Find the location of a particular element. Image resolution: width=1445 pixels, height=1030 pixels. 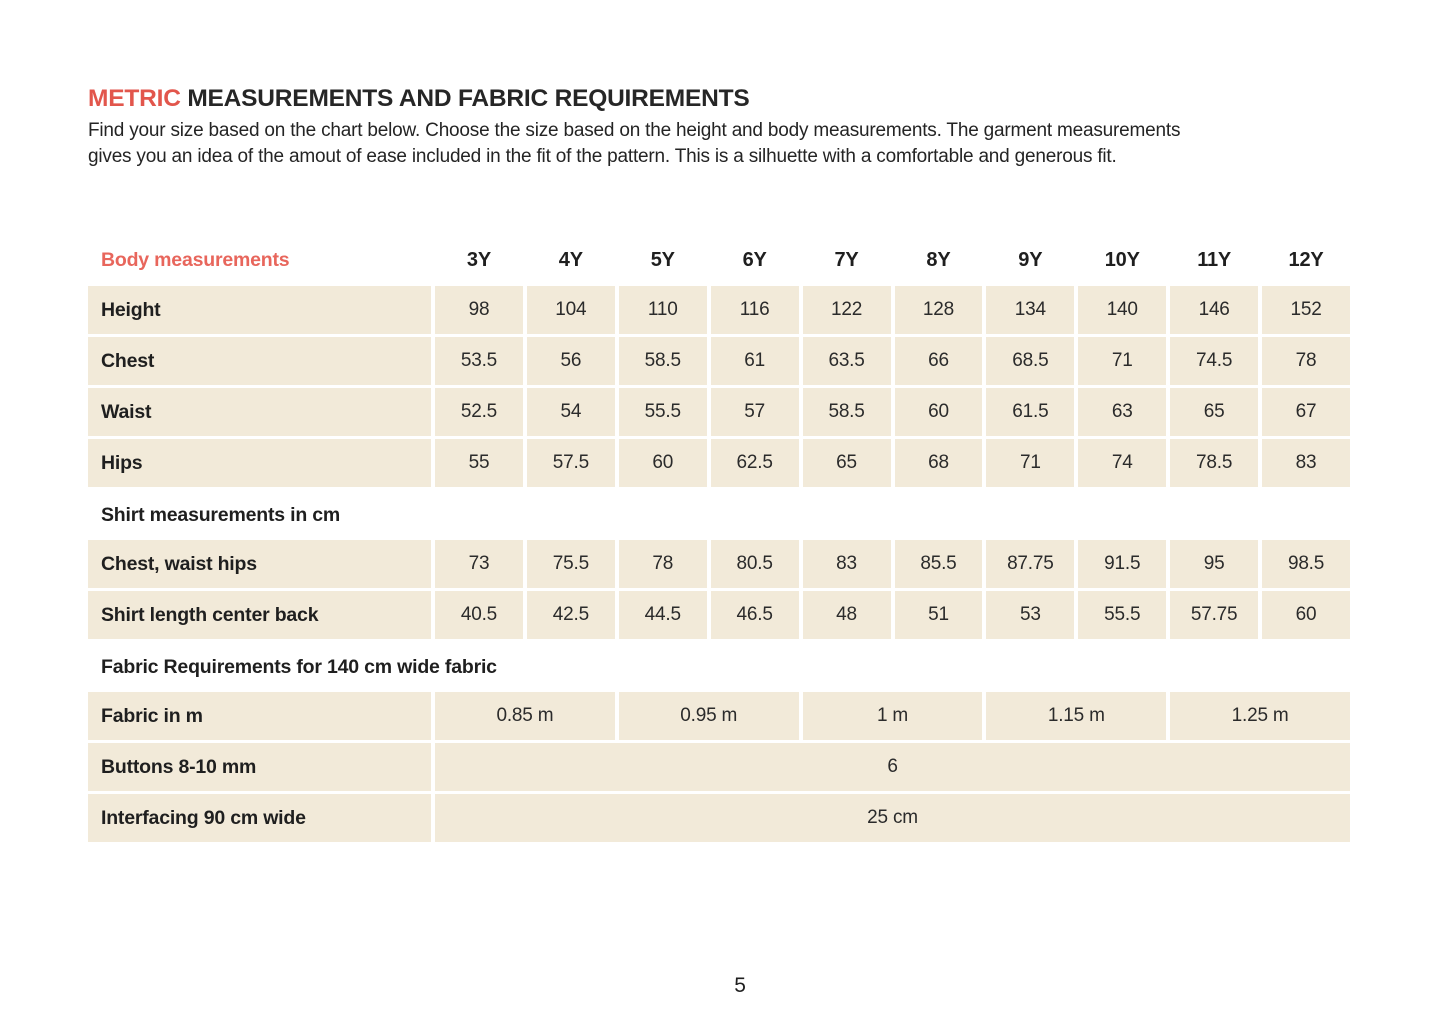

chest-waist-hips-value: 98.5 is located at coordinates (1306, 564).